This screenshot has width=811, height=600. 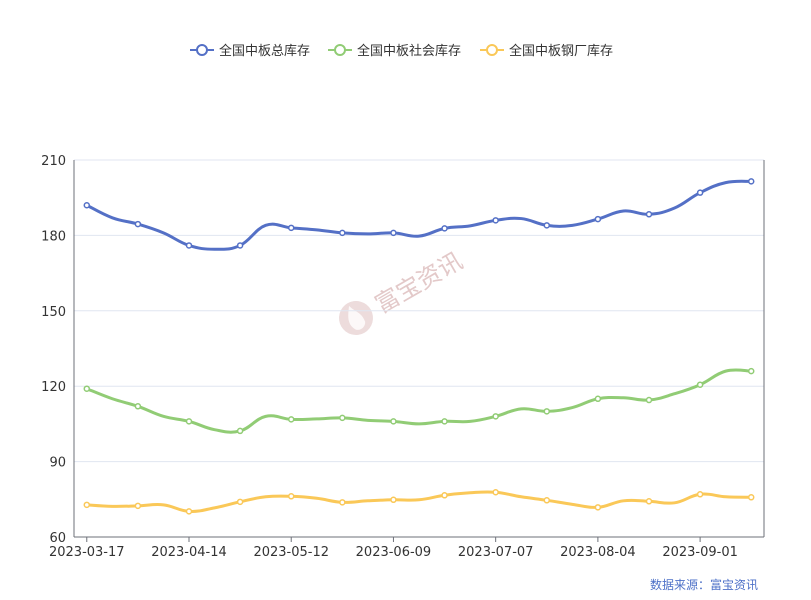 I want to click on watermark: 富宝资讯, so click(x=403, y=291).